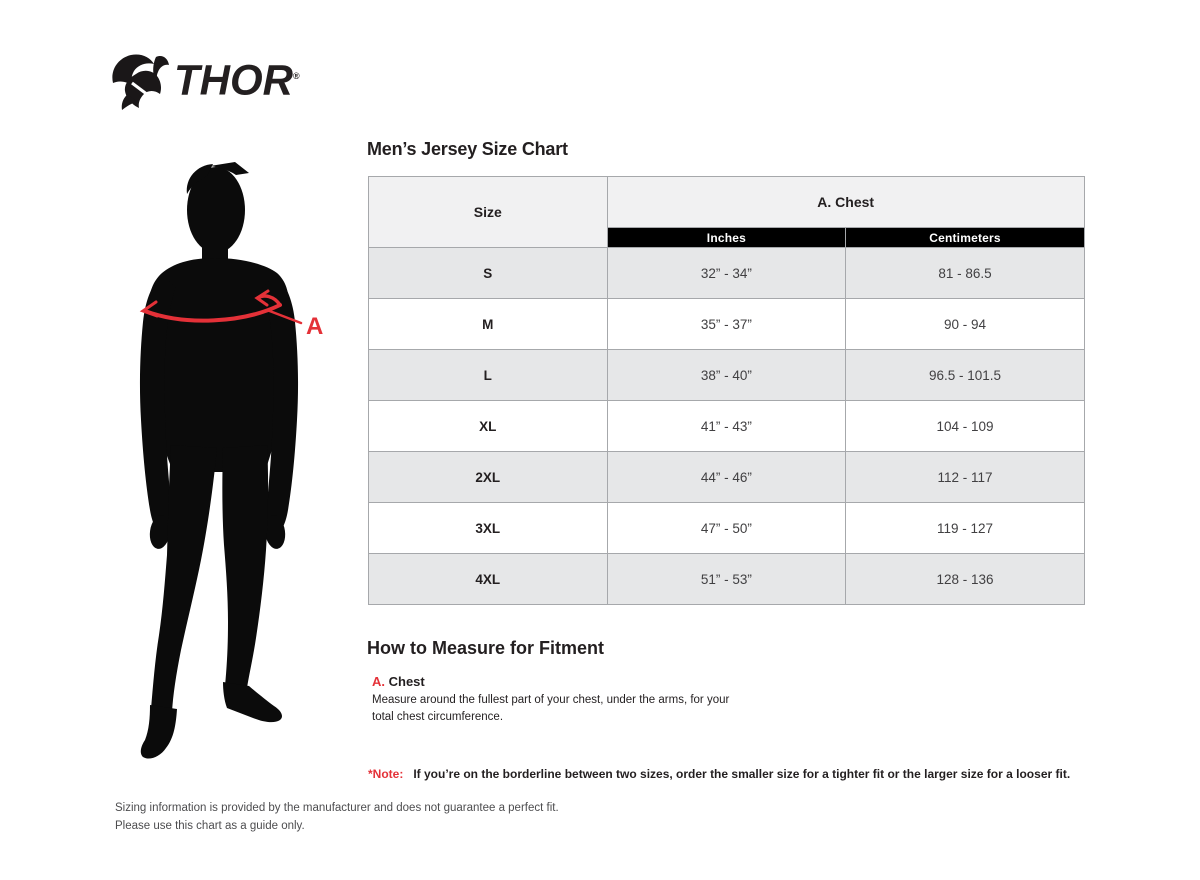  What do you see at coordinates (965, 324) in the screenshot?
I see `cell-centimeters: 90 - 94` at bounding box center [965, 324].